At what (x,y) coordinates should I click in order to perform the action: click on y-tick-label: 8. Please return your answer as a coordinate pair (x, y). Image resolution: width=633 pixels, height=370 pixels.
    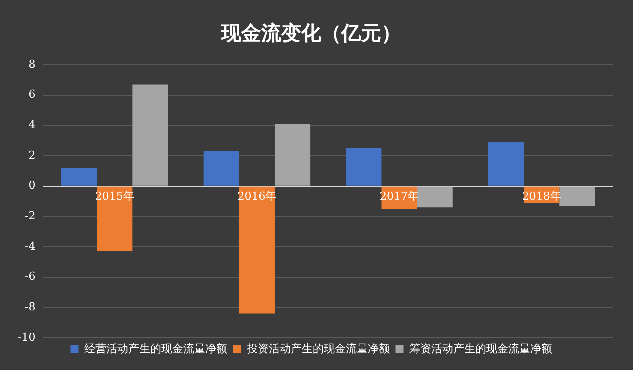
    Looking at the image, I should click on (32, 64).